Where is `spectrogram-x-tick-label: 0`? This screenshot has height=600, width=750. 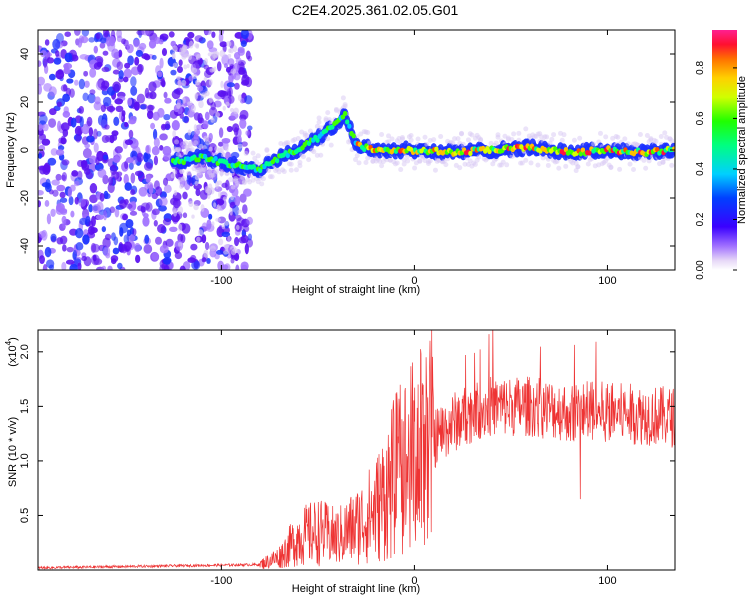 spectrogram-x-tick-label: 0 is located at coordinates (414, 281).